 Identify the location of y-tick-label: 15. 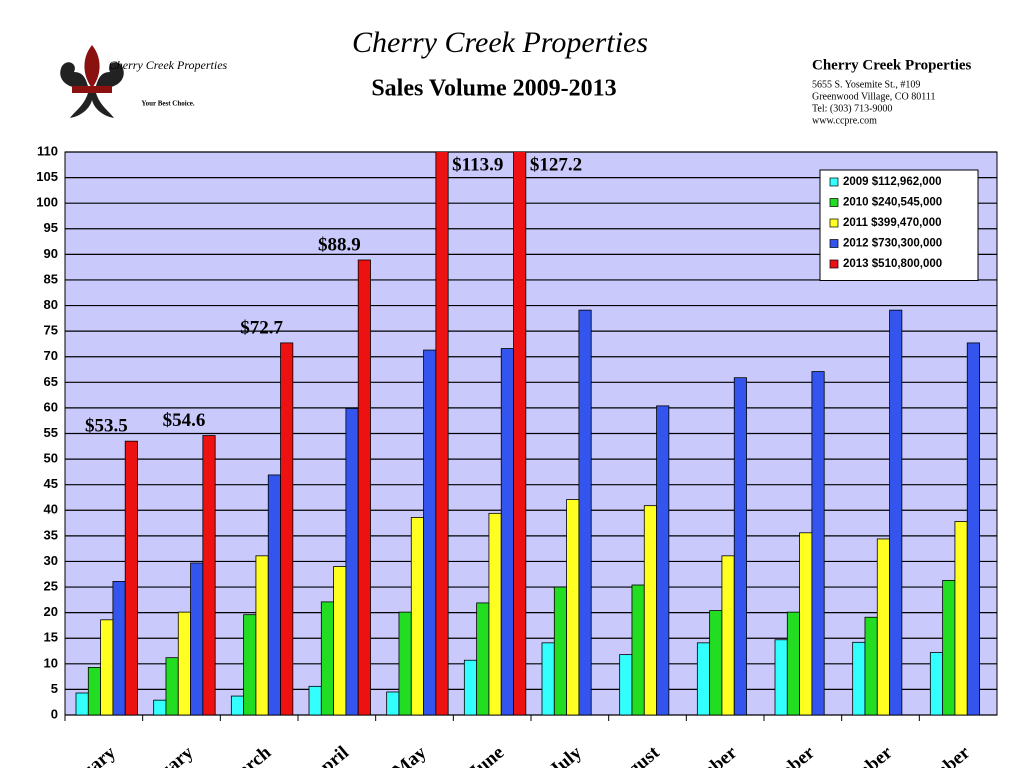
(51, 637).